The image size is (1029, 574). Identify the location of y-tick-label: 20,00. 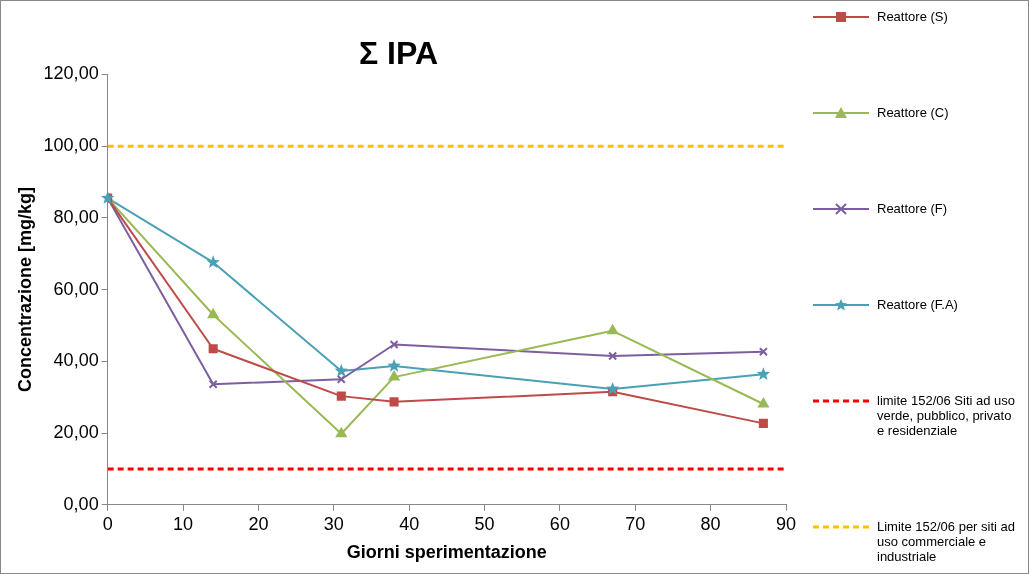
(76, 432).